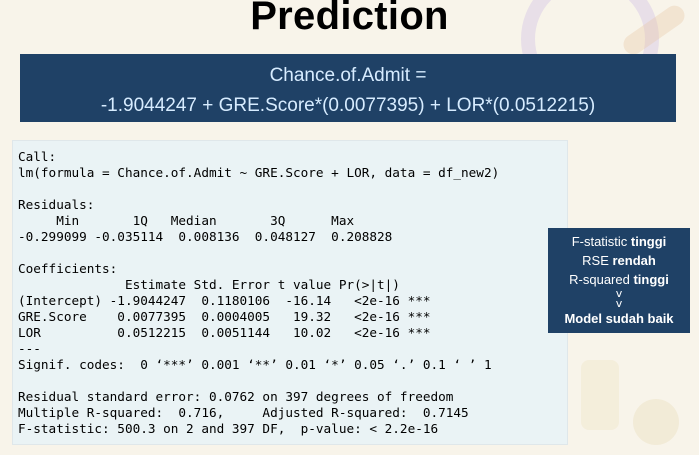 The height and width of the screenshot is (455, 699). What do you see at coordinates (37, 156) in the screenshot?
I see `r-output-line: Call:` at bounding box center [37, 156].